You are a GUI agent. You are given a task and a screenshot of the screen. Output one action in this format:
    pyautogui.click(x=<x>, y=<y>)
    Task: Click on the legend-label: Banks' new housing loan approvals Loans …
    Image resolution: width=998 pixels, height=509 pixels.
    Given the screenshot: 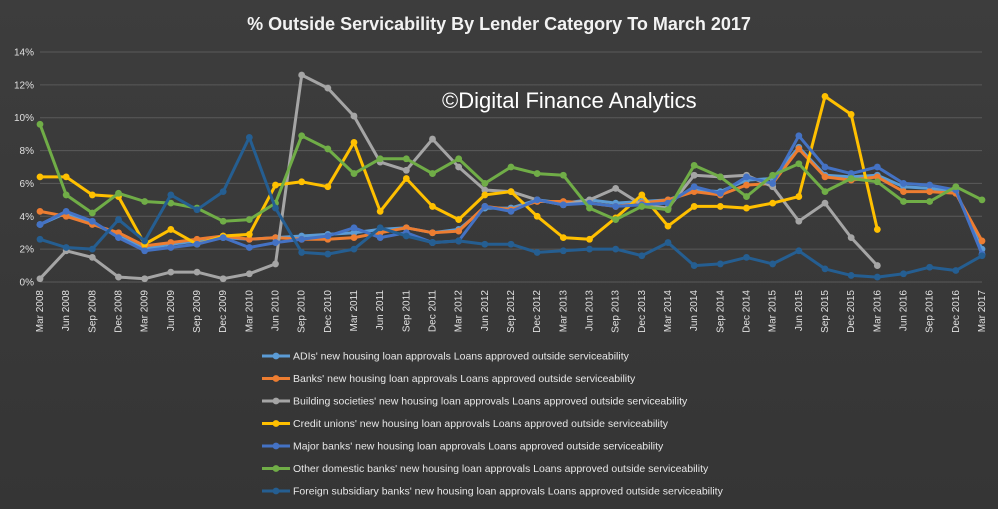 What is the action you would take?
    pyautogui.click(x=464, y=379)
    